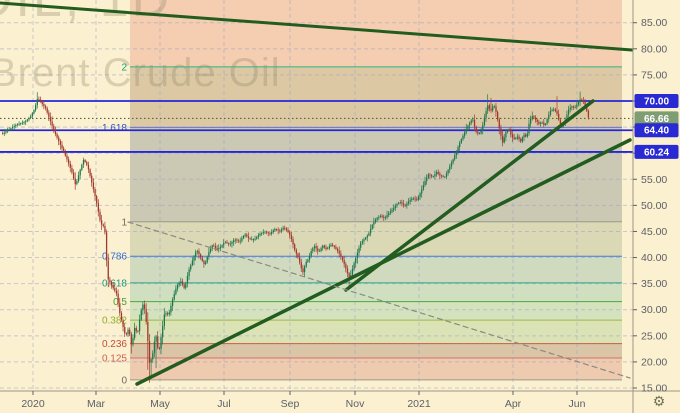 The width and height of the screenshot is (680, 413). I want to click on time-tick-label: Nov, so click(355, 404).